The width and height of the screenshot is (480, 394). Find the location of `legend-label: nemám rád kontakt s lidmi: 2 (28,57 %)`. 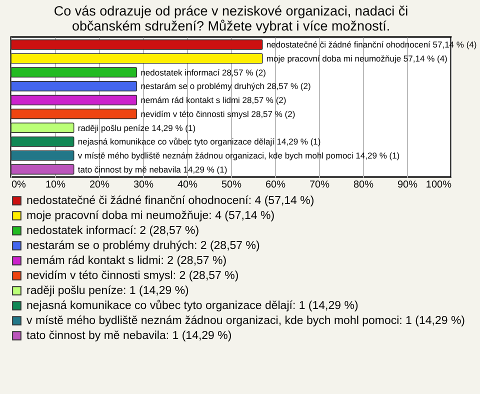

legend-label: nemám rád kontakt s lidmi: 2 (28,57 %) is located at coordinates (126, 260).